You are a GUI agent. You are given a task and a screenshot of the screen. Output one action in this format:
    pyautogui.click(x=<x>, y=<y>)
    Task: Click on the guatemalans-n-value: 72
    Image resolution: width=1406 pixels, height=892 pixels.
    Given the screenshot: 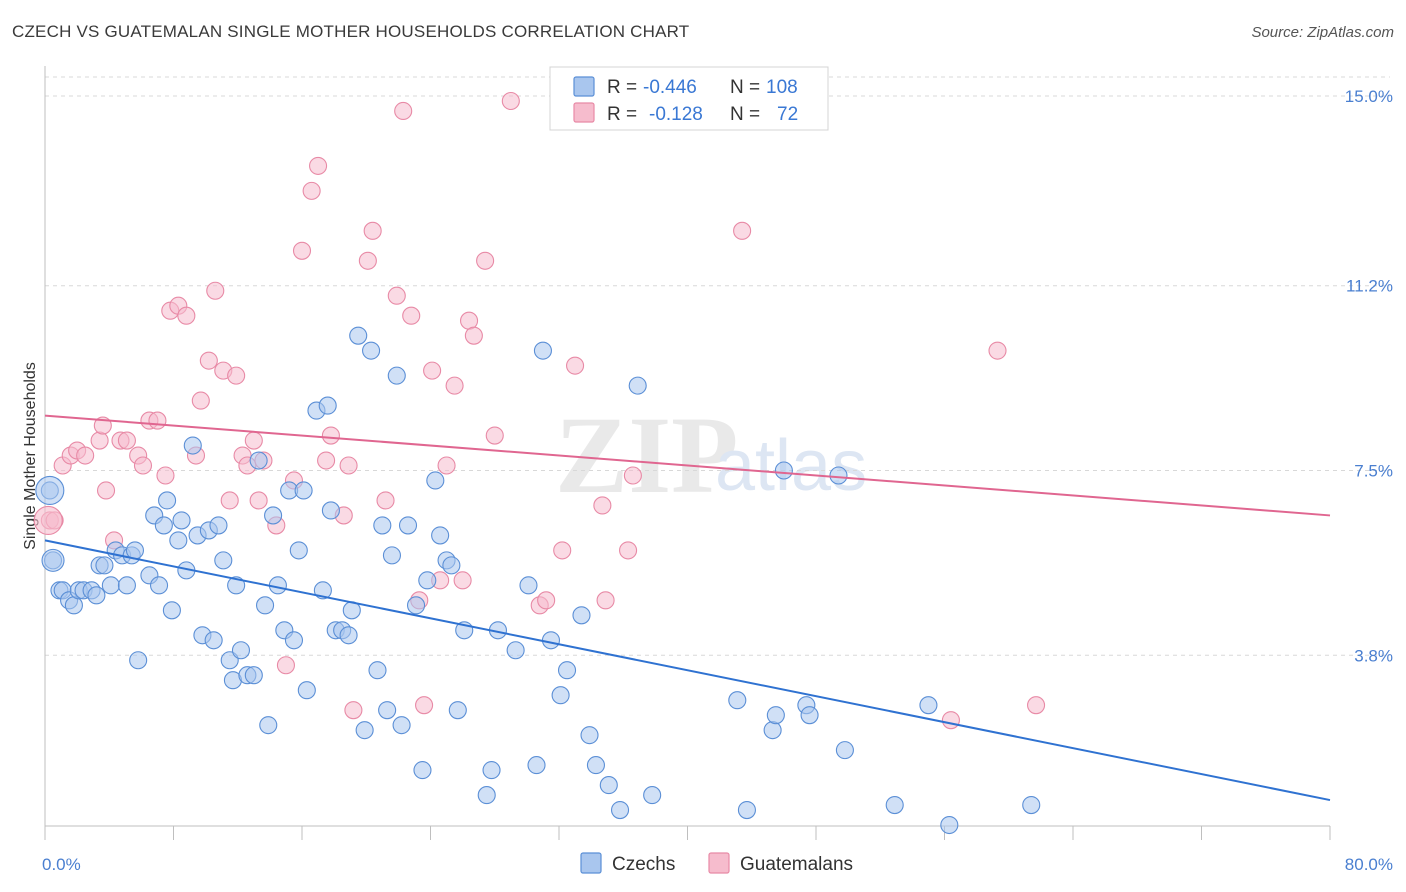 What is the action you would take?
    pyautogui.click(x=787, y=114)
    